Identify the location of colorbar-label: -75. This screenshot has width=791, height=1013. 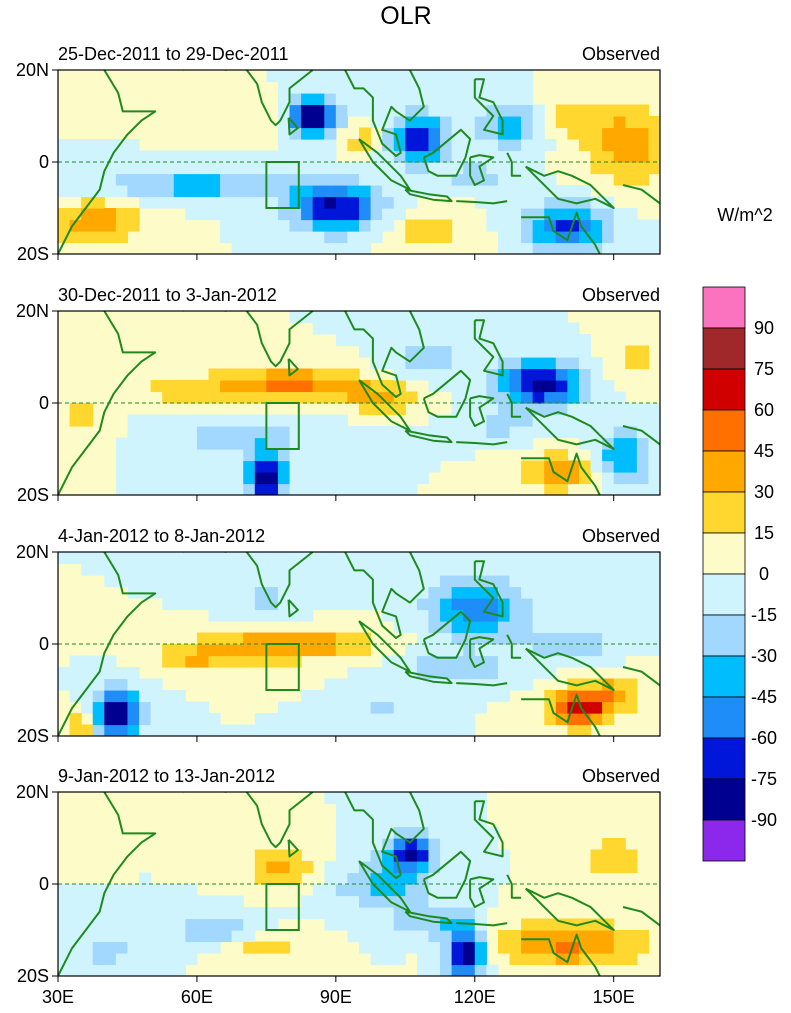
(764, 779).